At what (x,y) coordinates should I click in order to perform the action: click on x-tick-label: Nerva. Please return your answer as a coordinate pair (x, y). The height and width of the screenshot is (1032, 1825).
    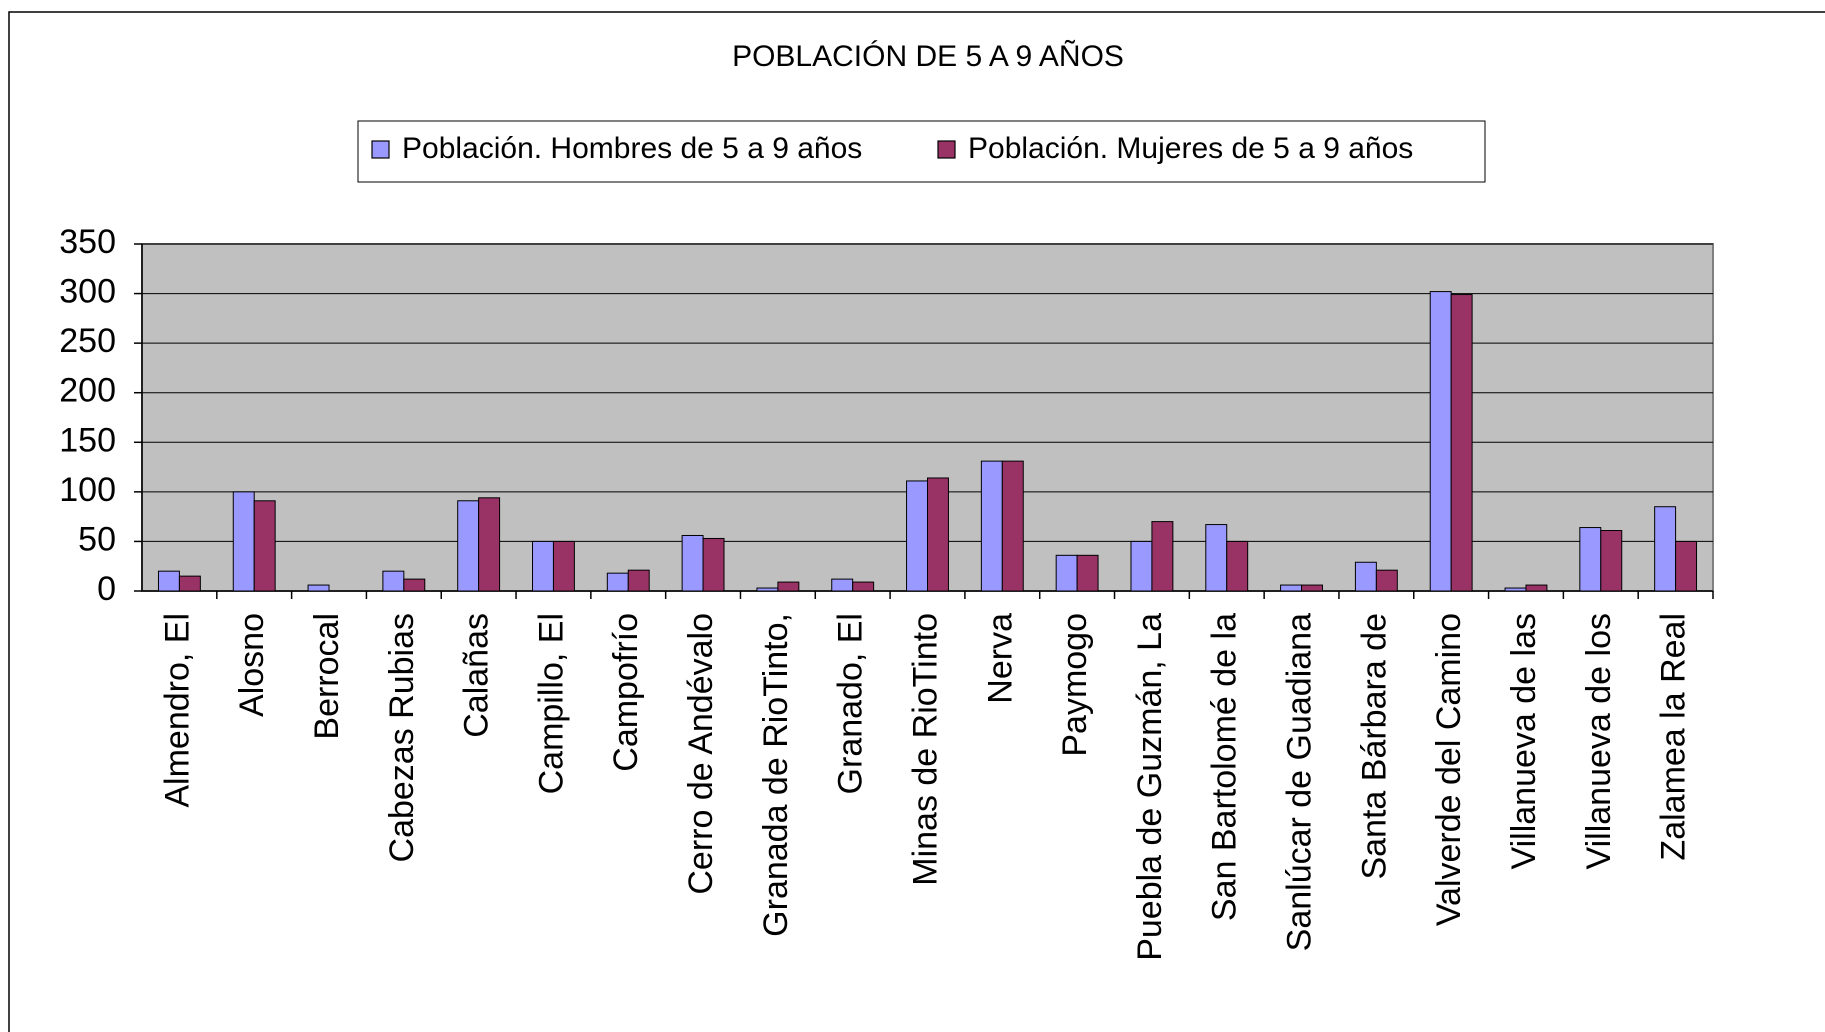
    Looking at the image, I should click on (1000, 658).